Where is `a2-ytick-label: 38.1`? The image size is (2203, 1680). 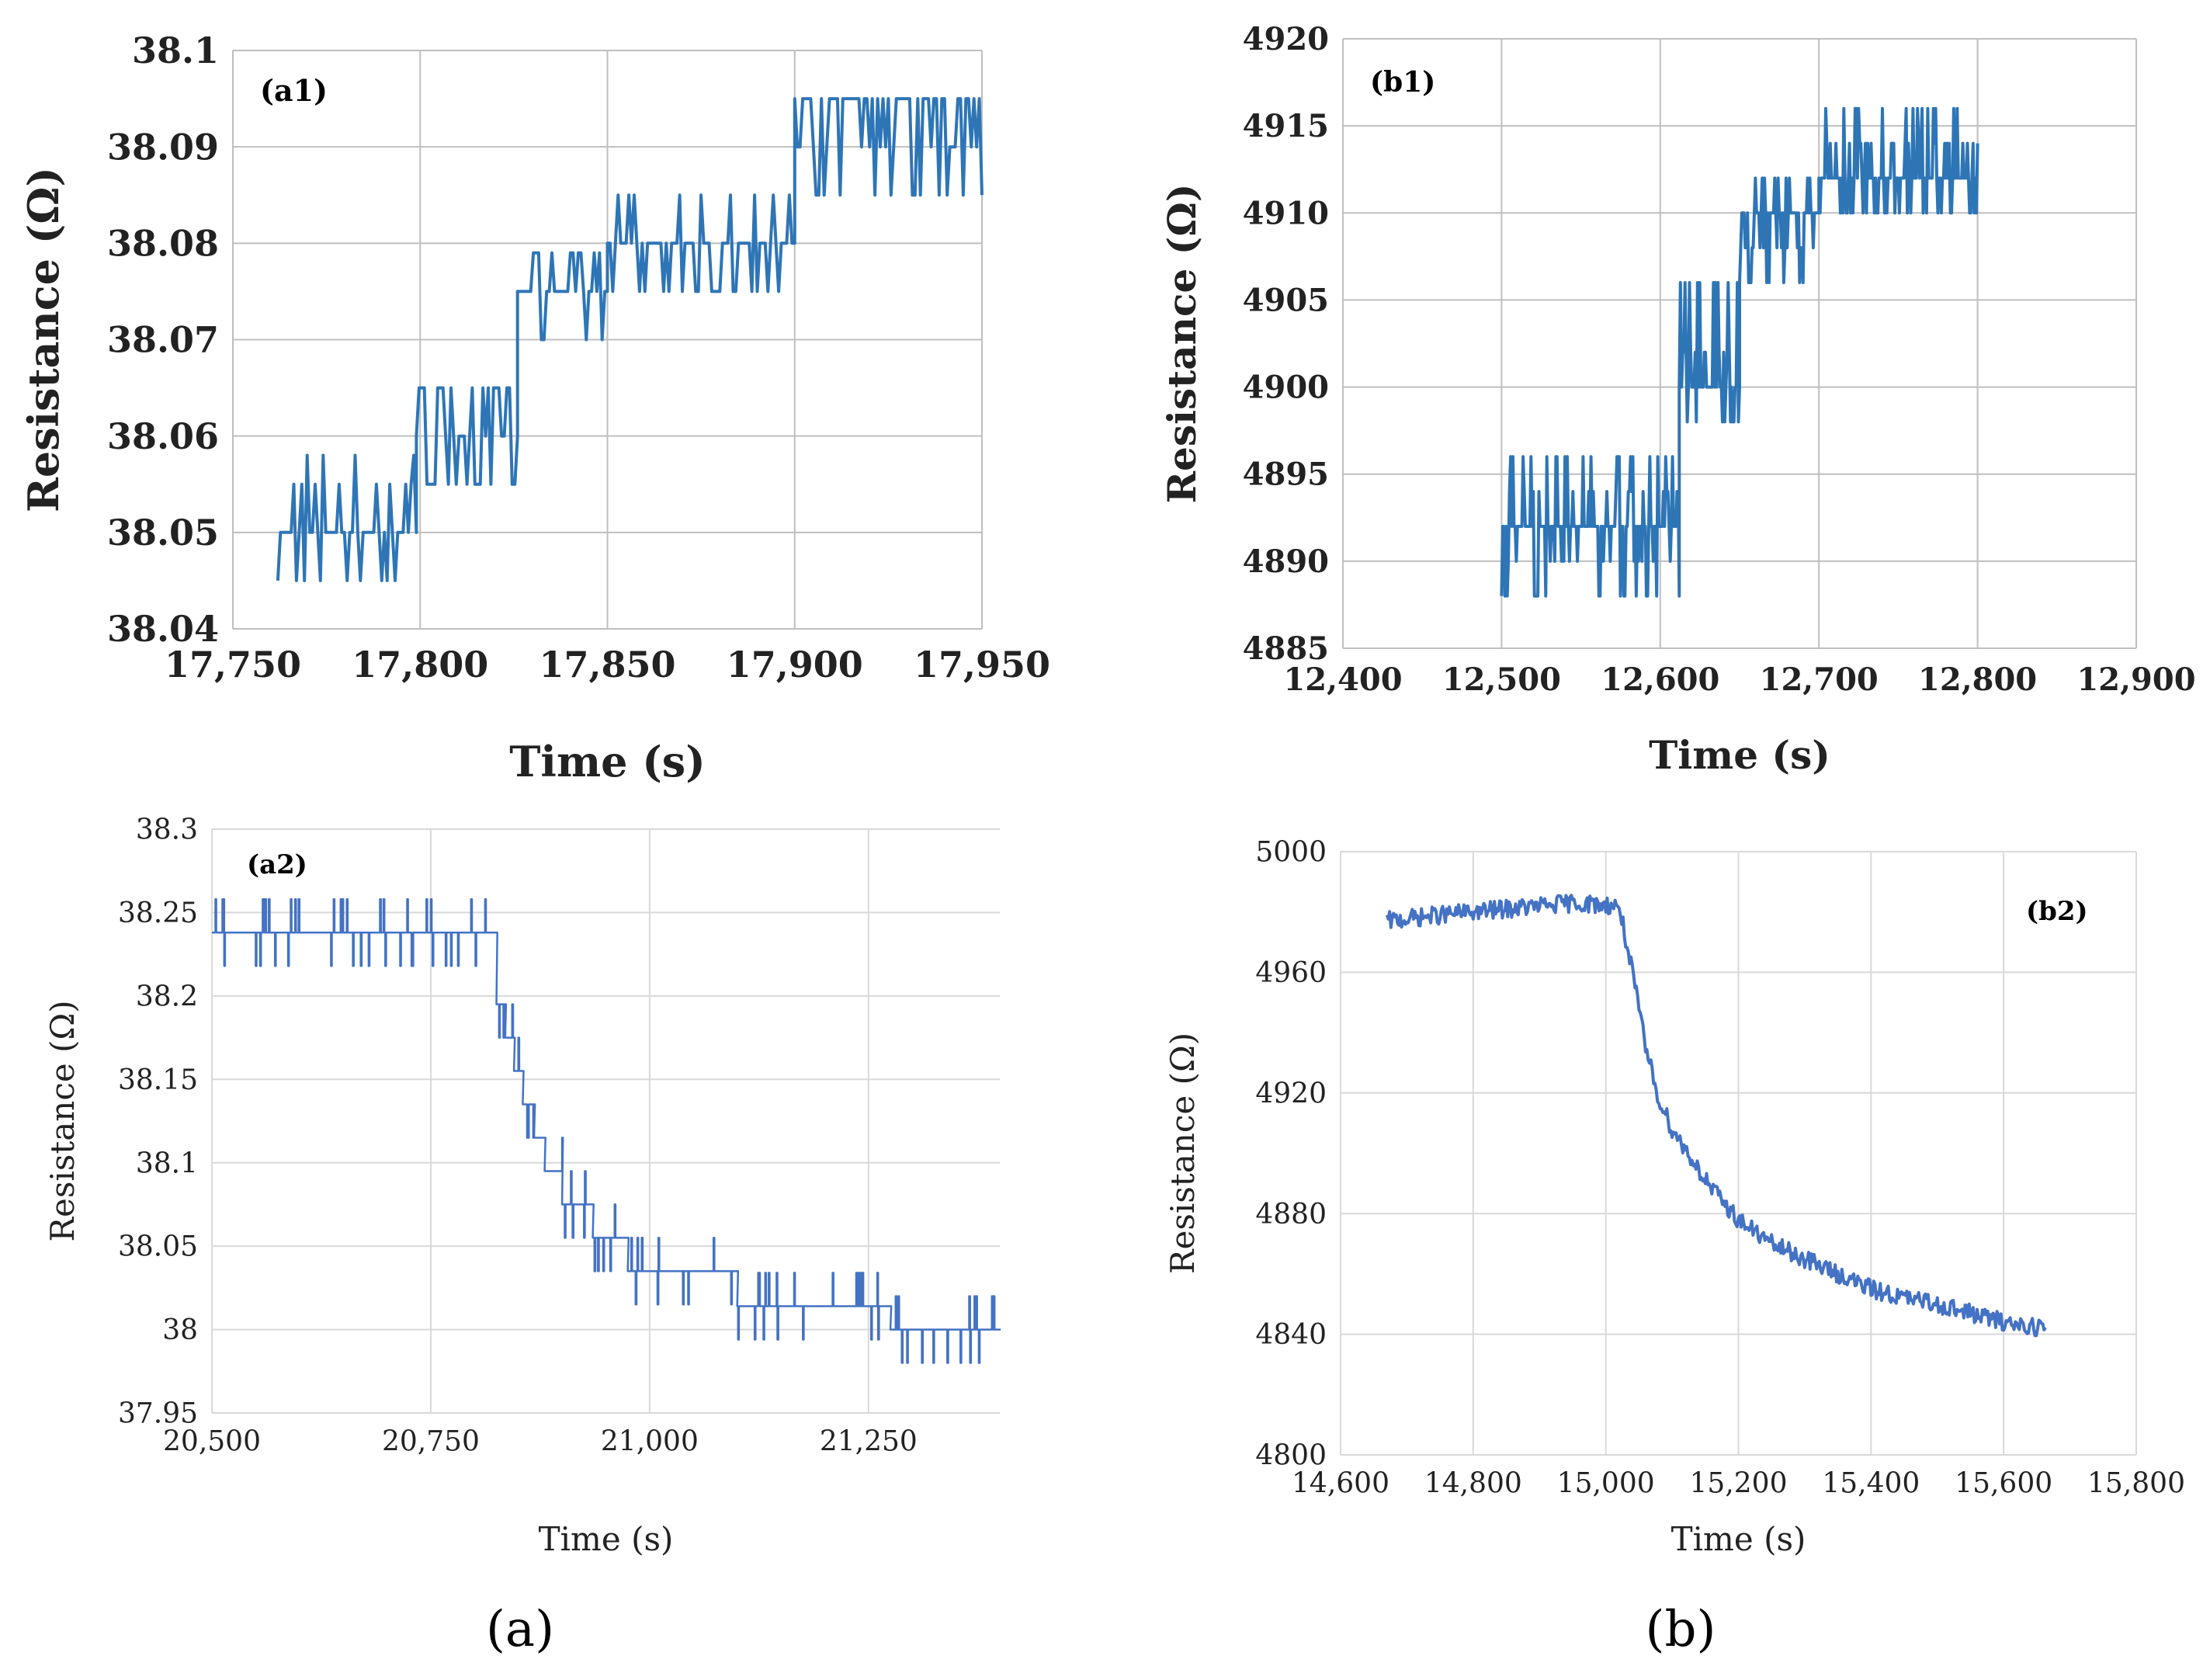 a2-ytick-label: 38.1 is located at coordinates (167, 1163).